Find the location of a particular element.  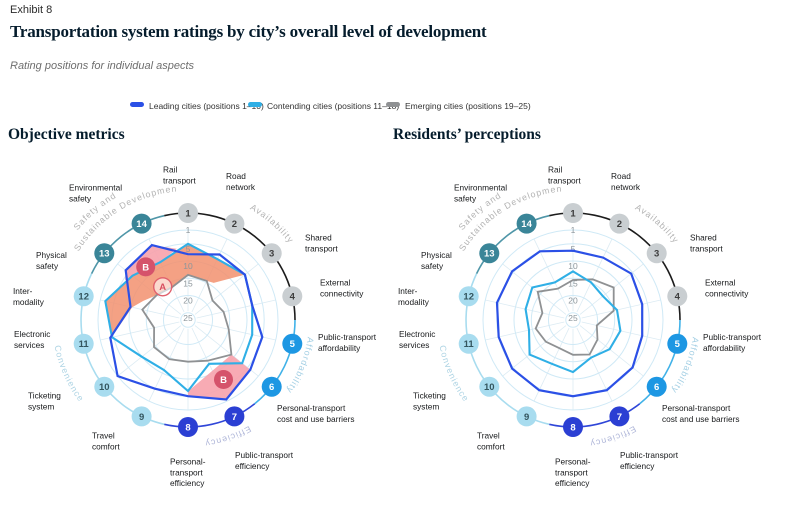

radial-tick-25: 25 is located at coordinates (188, 318).